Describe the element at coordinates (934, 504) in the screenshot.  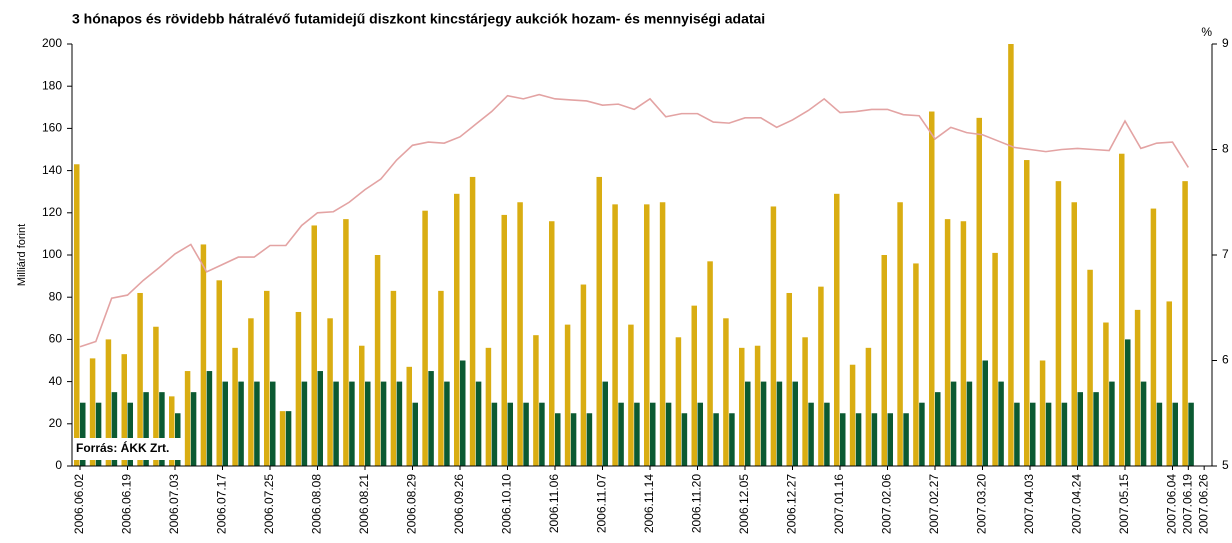
I see `x-tick-label: 2007.02.27` at that location.